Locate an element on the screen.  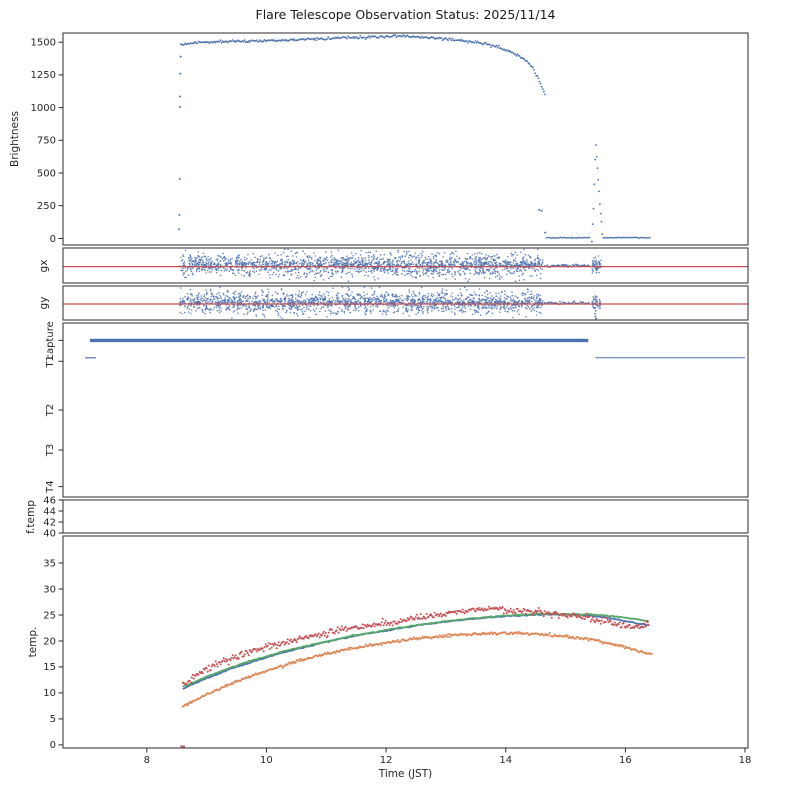
svg-text: T3 is located at coordinates (50, 450).